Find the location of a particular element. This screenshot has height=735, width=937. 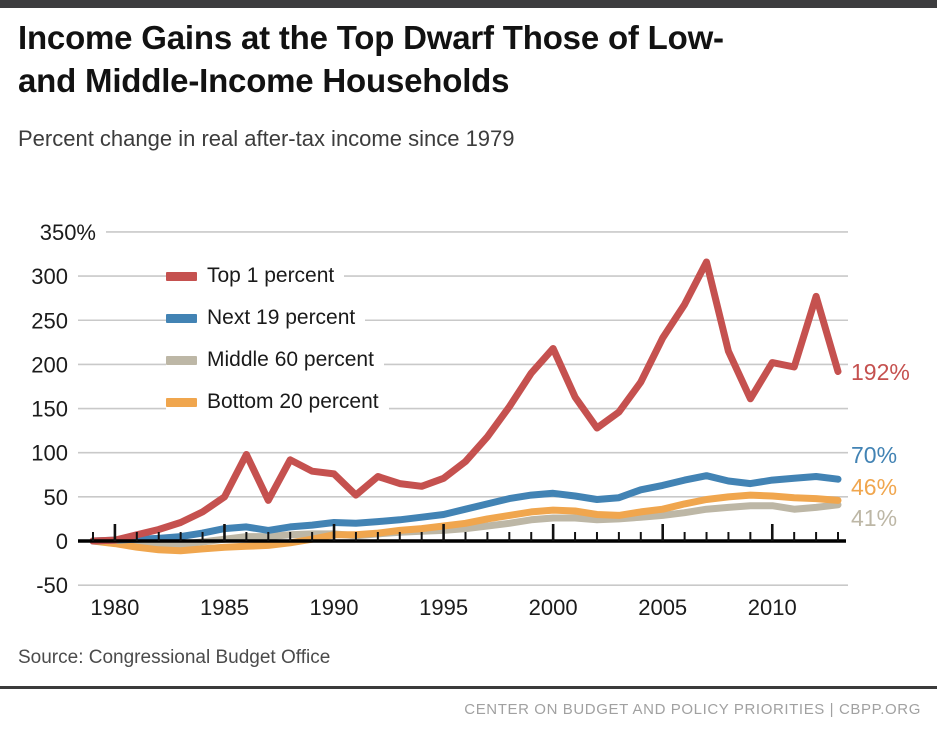

x-tick-label: 2005 is located at coordinates (662, 607).